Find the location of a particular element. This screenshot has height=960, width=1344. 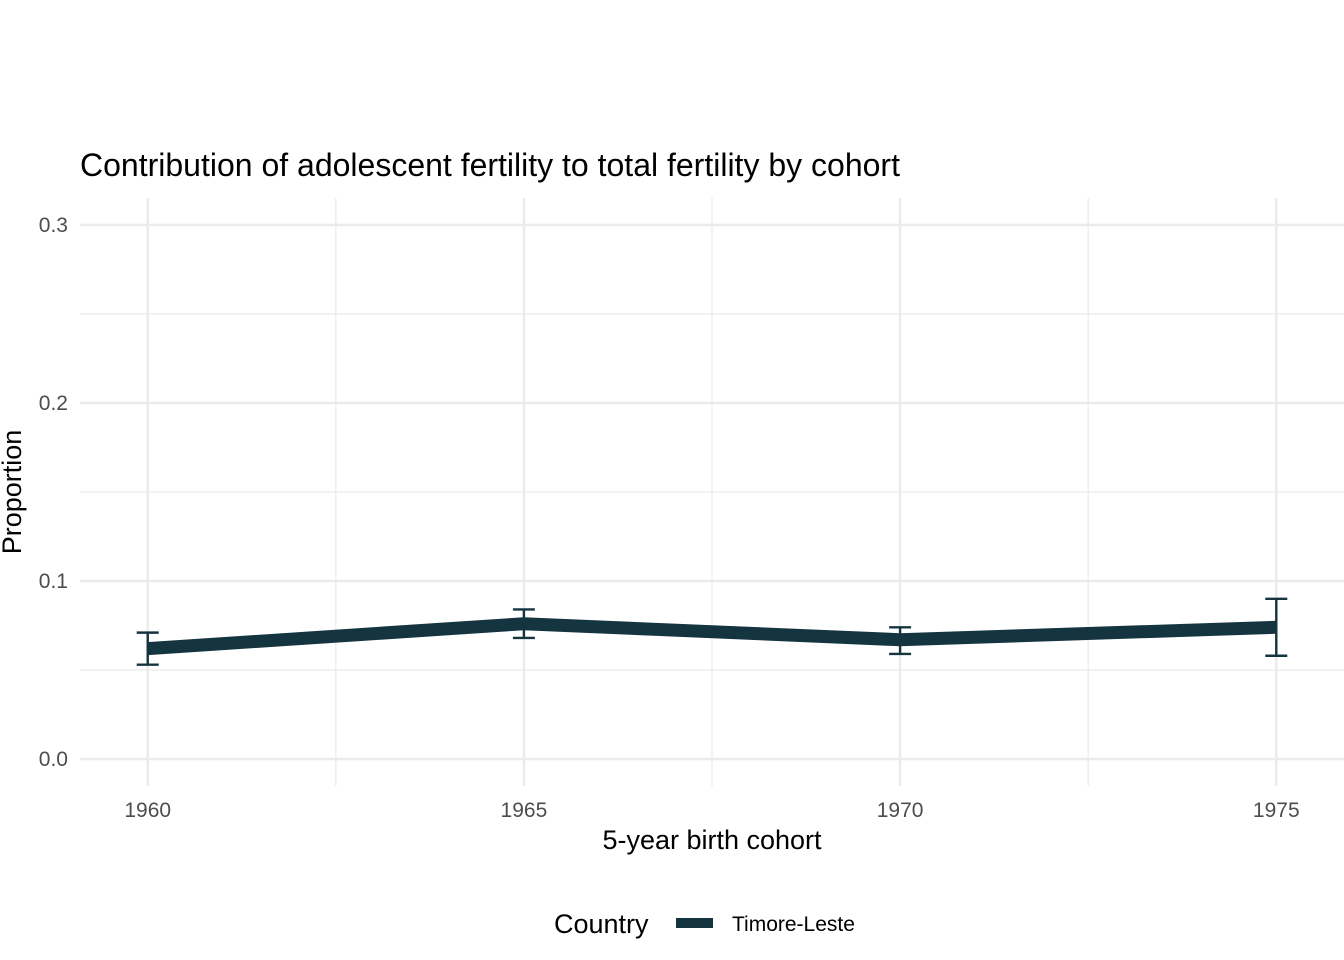

legend-label-timore-leste: Timore-Leste is located at coordinates (793, 924).